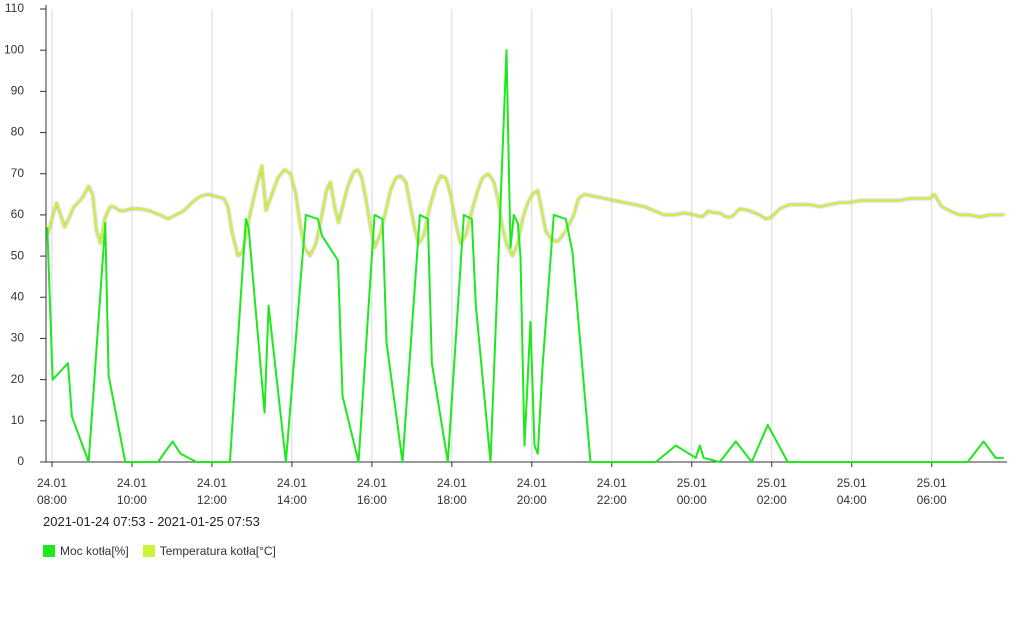  What do you see at coordinates (18, 173) in the screenshot?
I see `y-tick-label: 70` at bounding box center [18, 173].